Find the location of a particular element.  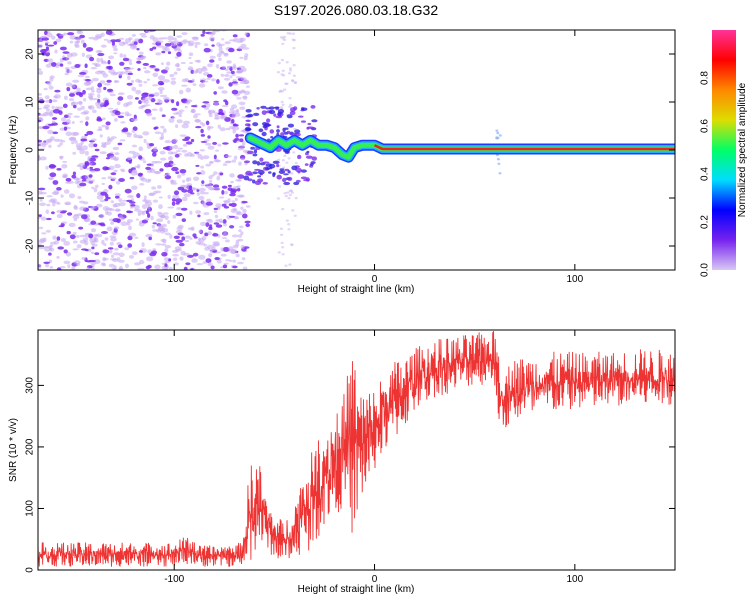

colorbar-tick-label: 0.8 is located at coordinates (705, 78).